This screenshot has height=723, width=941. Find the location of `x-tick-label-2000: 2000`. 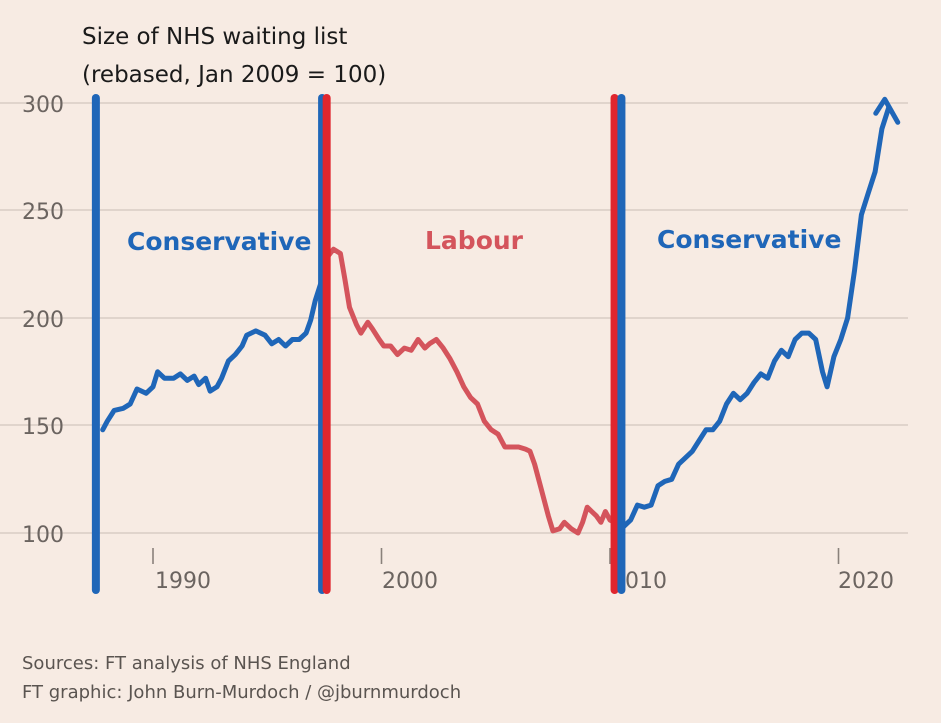

x-tick-label-2000: 2000 is located at coordinates (410, 581).